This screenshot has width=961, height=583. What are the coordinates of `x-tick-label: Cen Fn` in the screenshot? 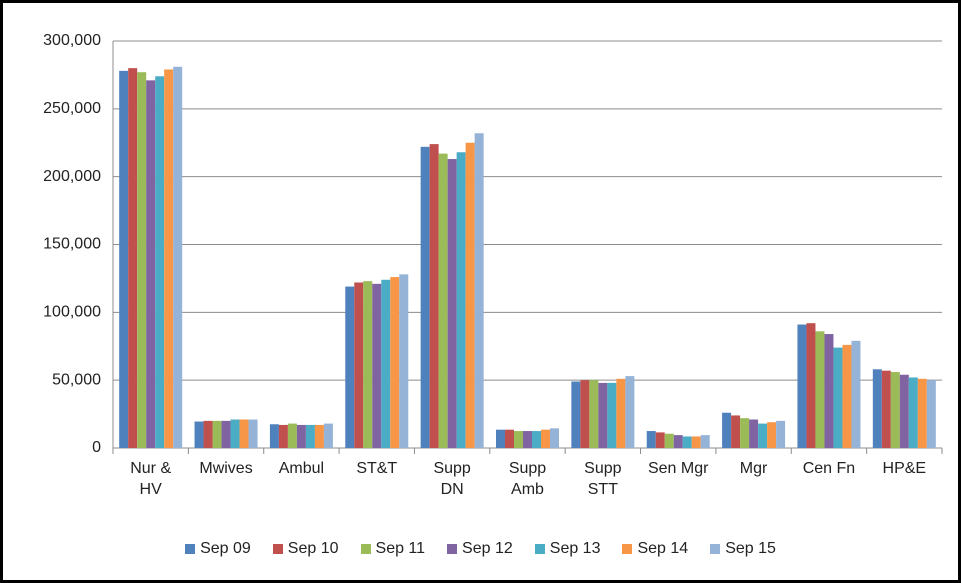 It's located at (829, 468).